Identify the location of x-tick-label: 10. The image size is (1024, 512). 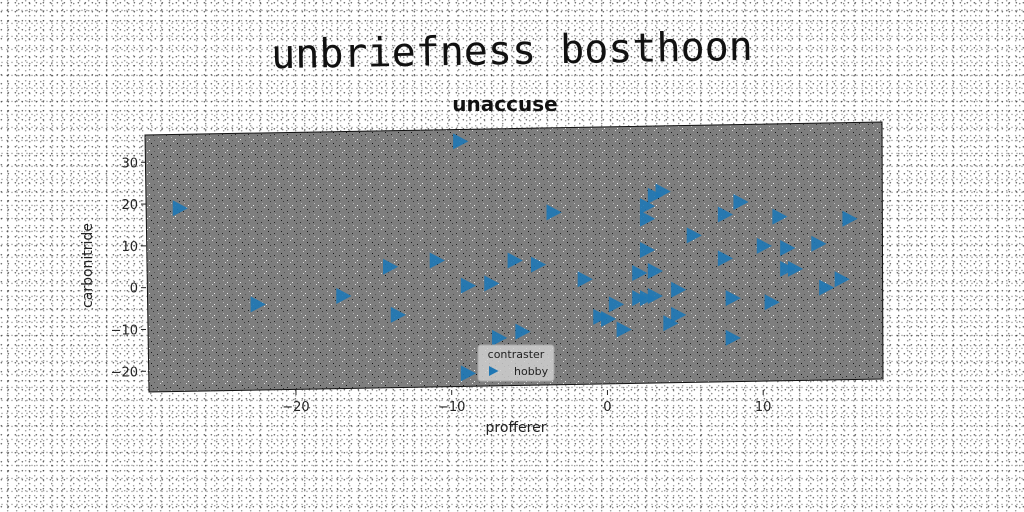
(763, 407).